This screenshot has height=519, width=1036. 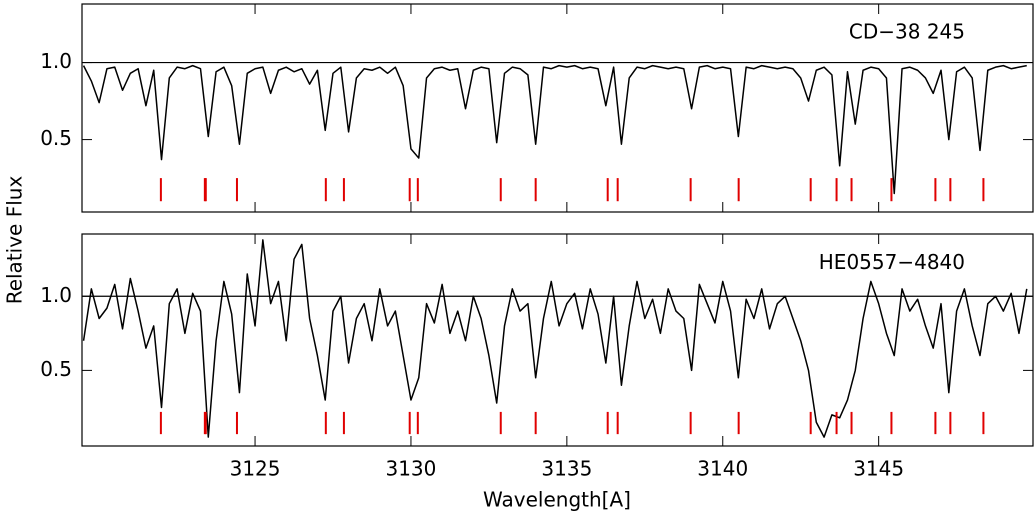 I want to click on x-tick-label: 3125, so click(x=255, y=469).